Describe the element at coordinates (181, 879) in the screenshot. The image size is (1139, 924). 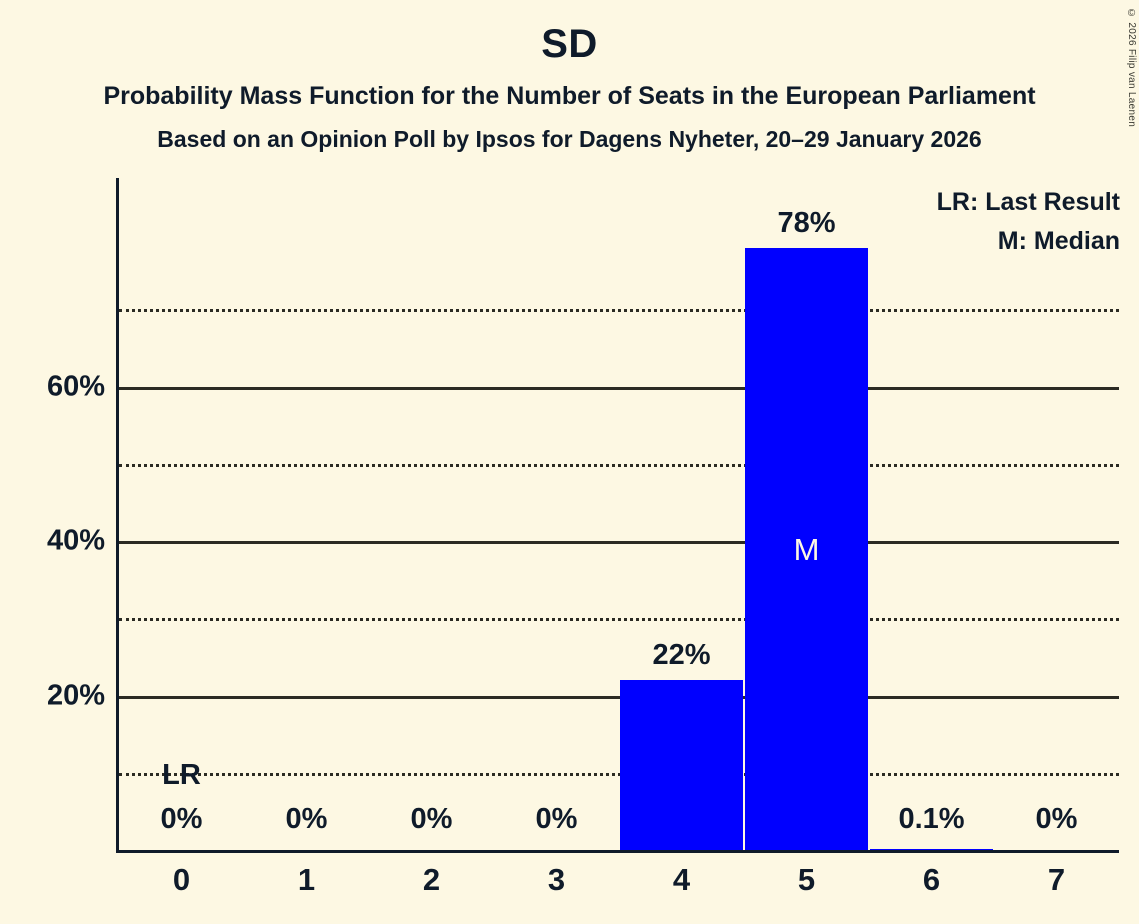
I see `x-tick-label-0: 0` at that location.